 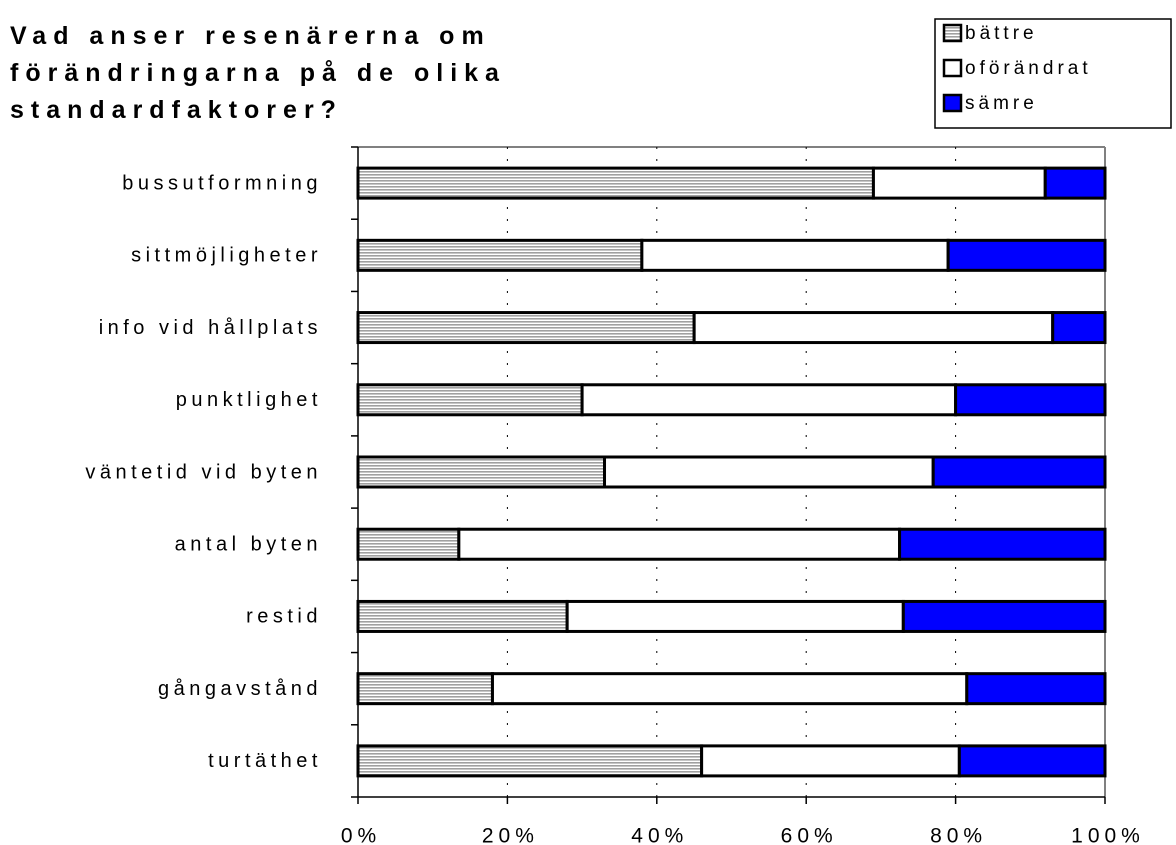 What do you see at coordinates (958, 835) in the screenshot?
I see `x-tick-label: 80%` at bounding box center [958, 835].